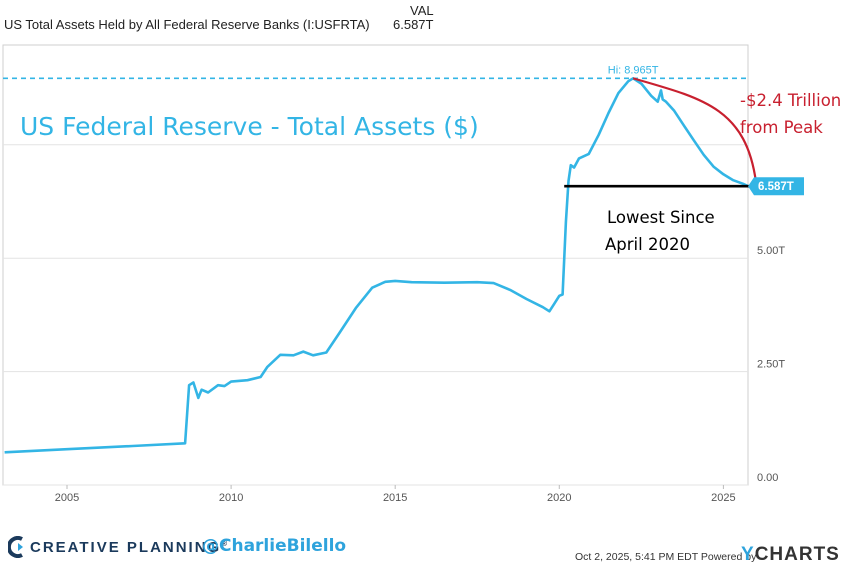  What do you see at coordinates (666, 557) in the screenshot?
I see `timestamp: Oct 2, 2025, 5:41 PM EDT Powered by` at bounding box center [666, 557].